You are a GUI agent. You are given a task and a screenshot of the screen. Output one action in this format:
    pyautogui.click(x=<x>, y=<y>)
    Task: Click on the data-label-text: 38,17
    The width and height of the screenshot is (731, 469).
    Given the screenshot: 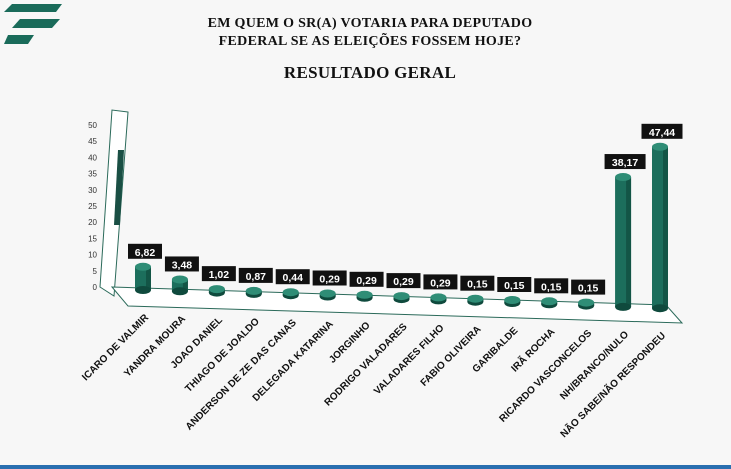 What is the action you would take?
    pyautogui.click(x=625, y=163)
    